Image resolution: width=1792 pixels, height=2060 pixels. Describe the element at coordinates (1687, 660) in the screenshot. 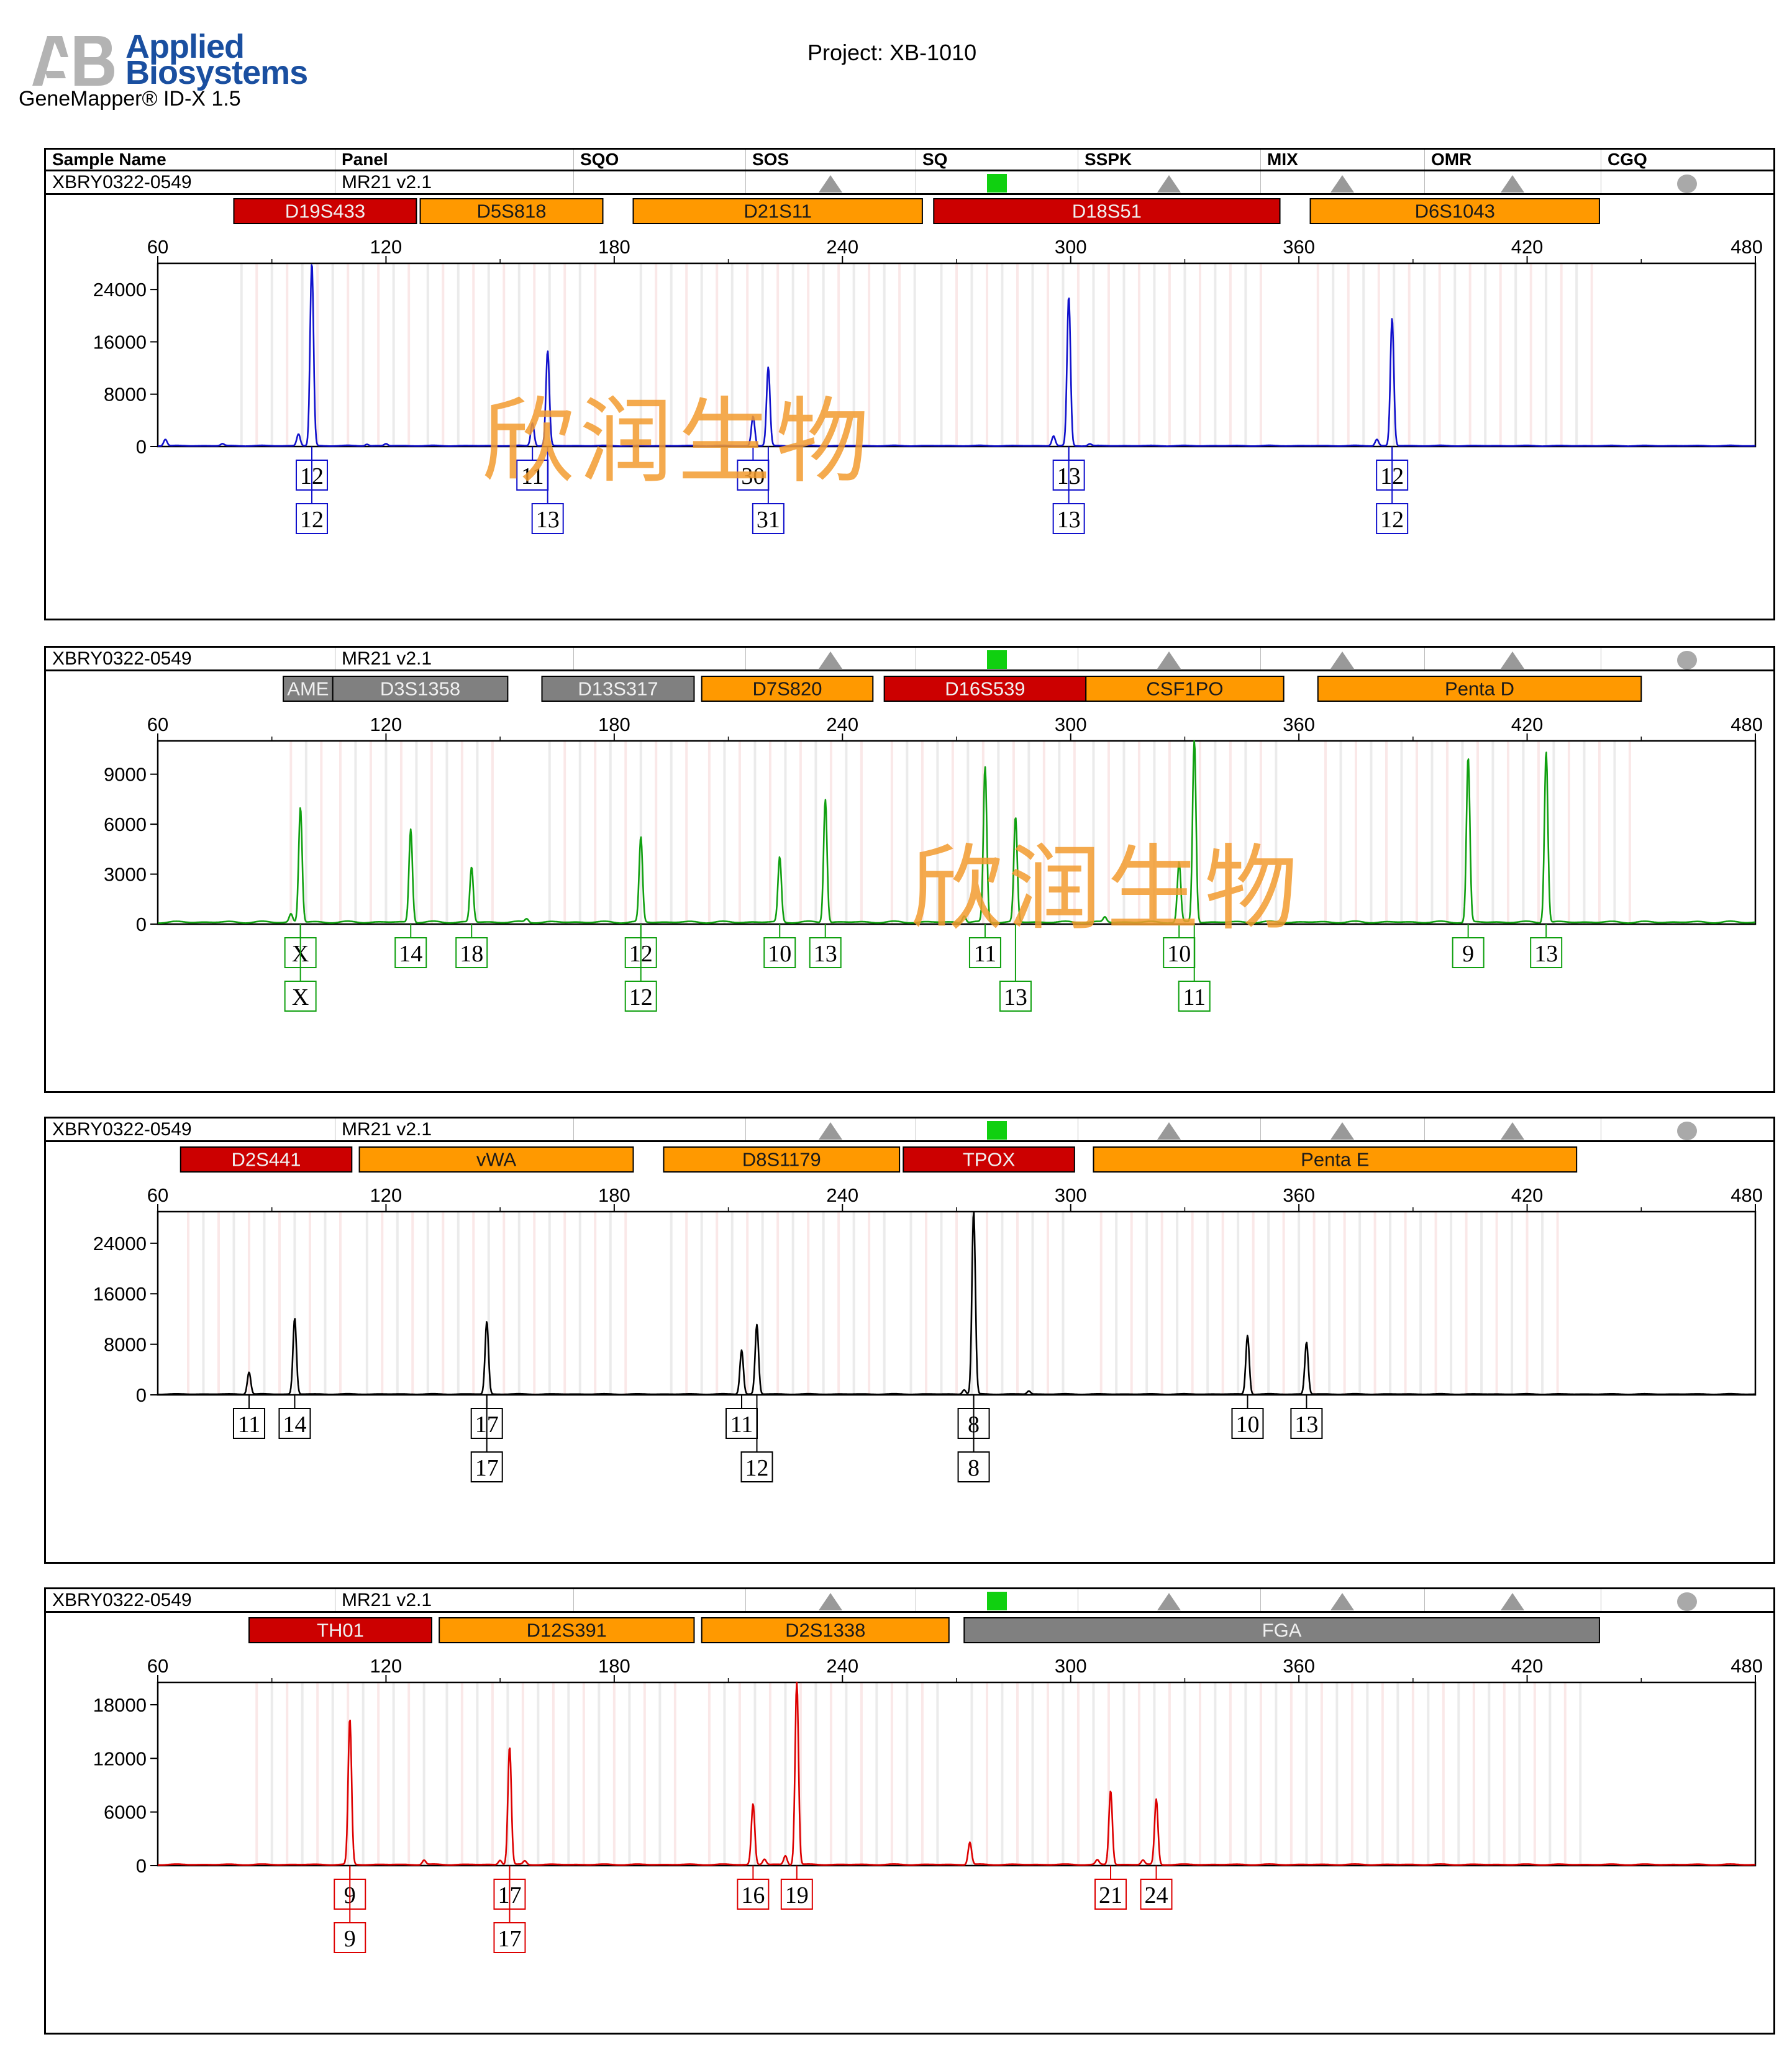

I see `cgq-status-circle-icon` at that location.